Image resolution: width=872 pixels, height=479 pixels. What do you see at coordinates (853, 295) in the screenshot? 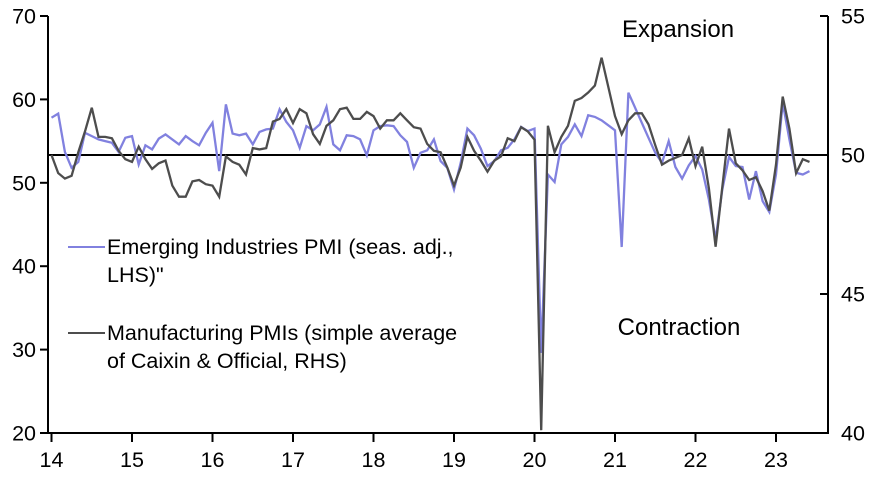
I see `right-axis-tick-label: 45` at bounding box center [853, 295].